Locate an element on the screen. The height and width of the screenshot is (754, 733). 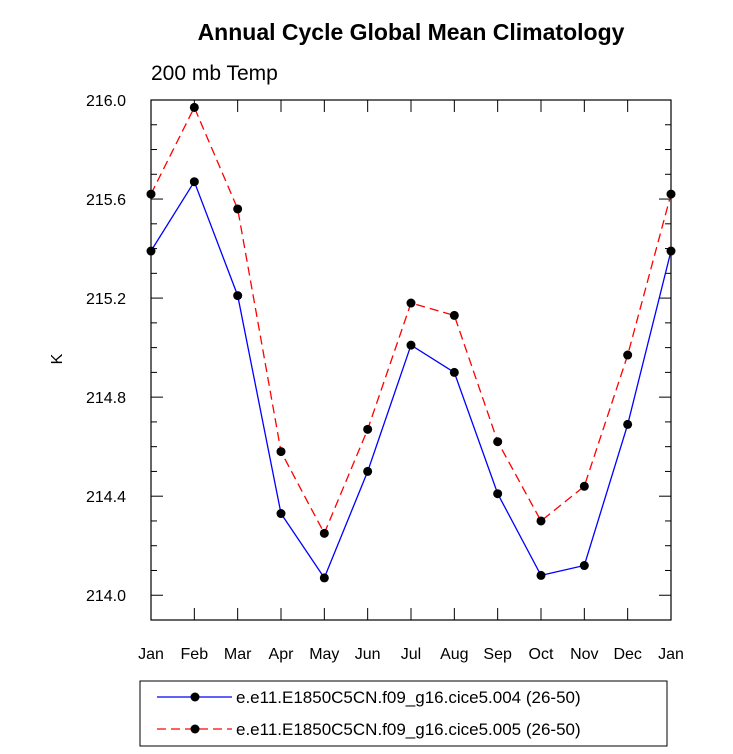
y-tick-label: 214.4 is located at coordinates (106, 497).